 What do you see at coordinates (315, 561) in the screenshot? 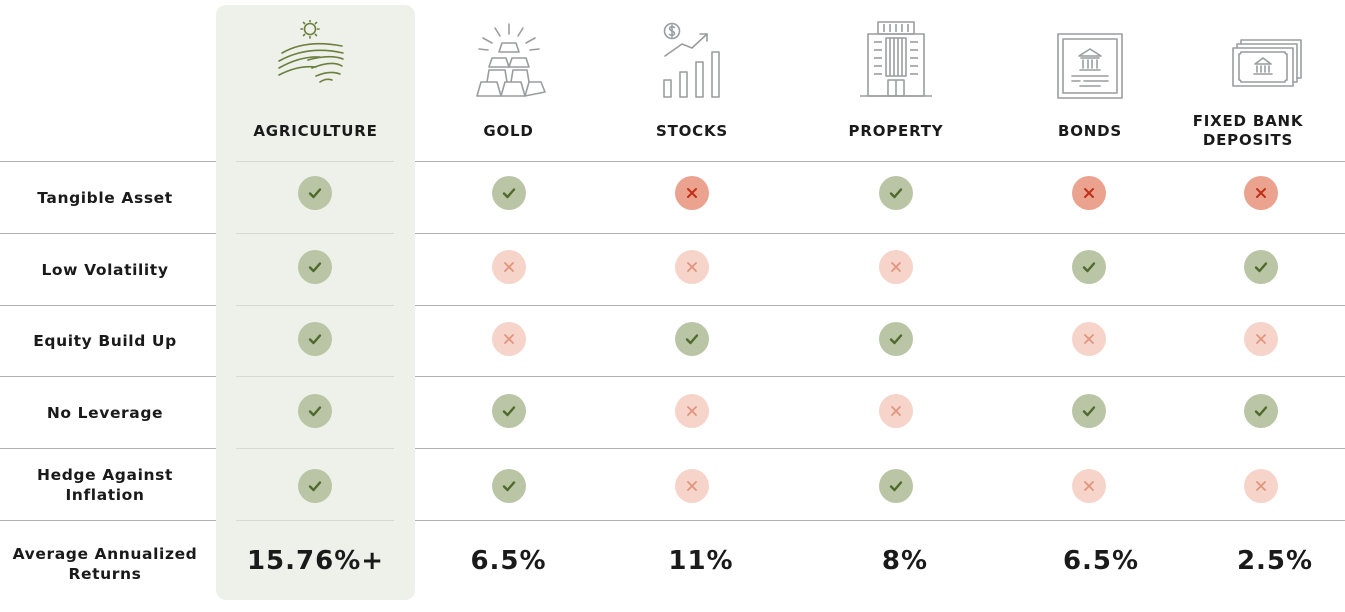
I see `return-agriculture: 15.76%+` at bounding box center [315, 561].